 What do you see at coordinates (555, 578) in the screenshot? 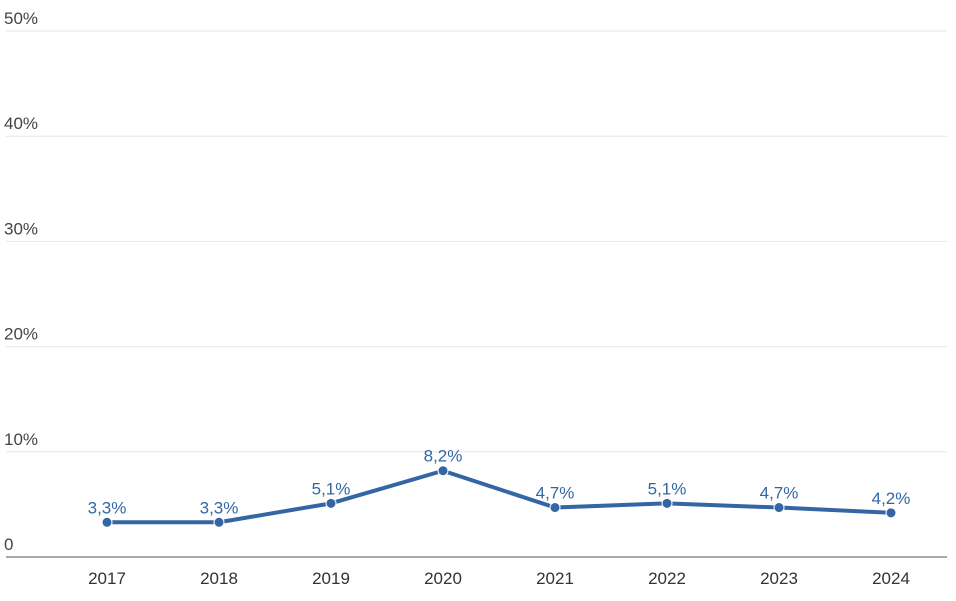
I see `x-tick-label: 2021` at bounding box center [555, 578].